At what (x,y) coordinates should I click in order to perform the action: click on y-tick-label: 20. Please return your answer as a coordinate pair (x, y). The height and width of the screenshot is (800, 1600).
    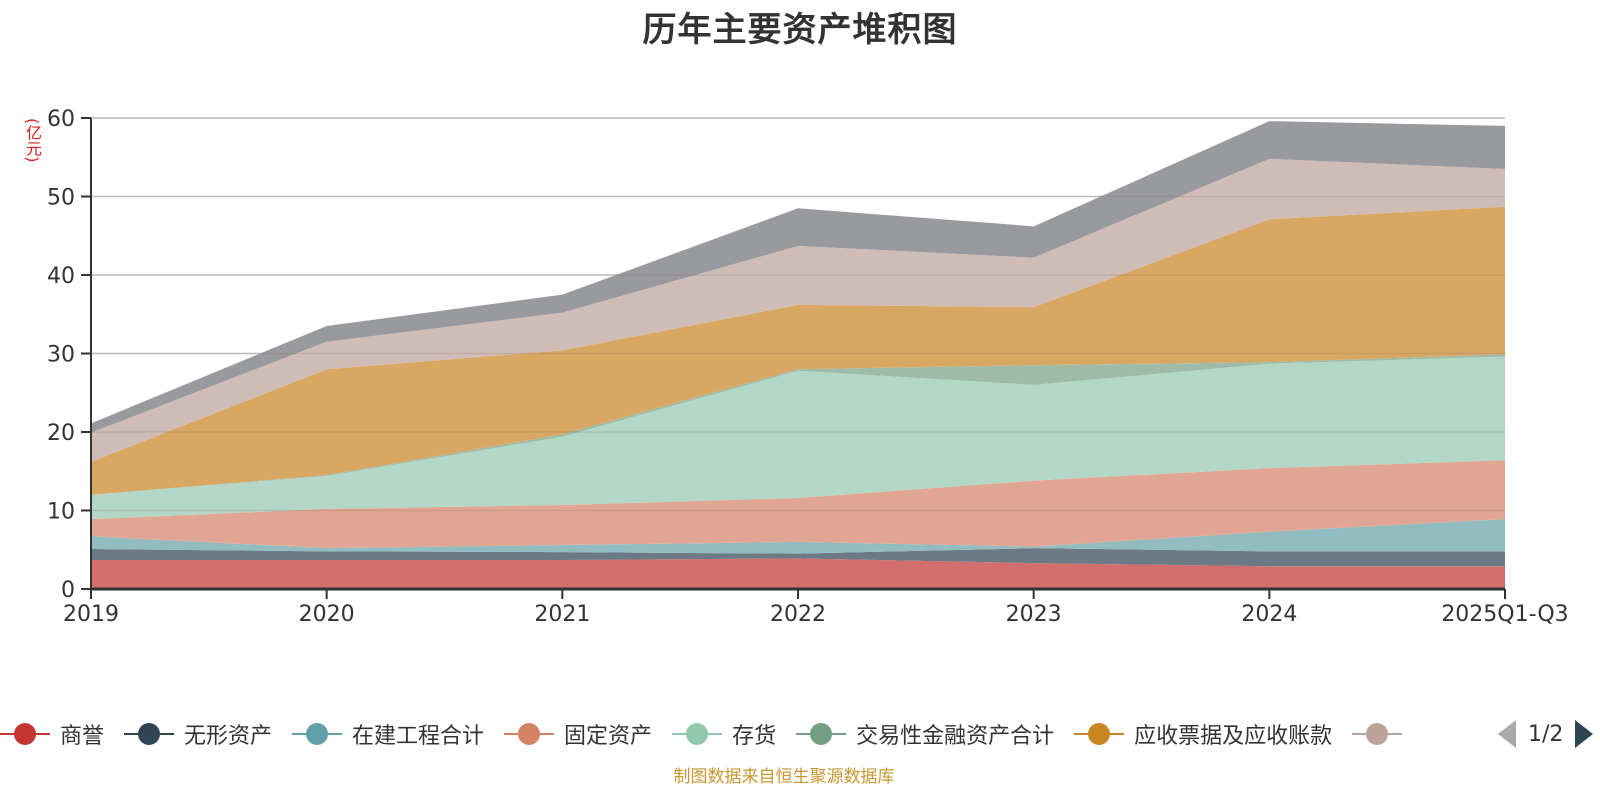
    Looking at the image, I should click on (61, 433).